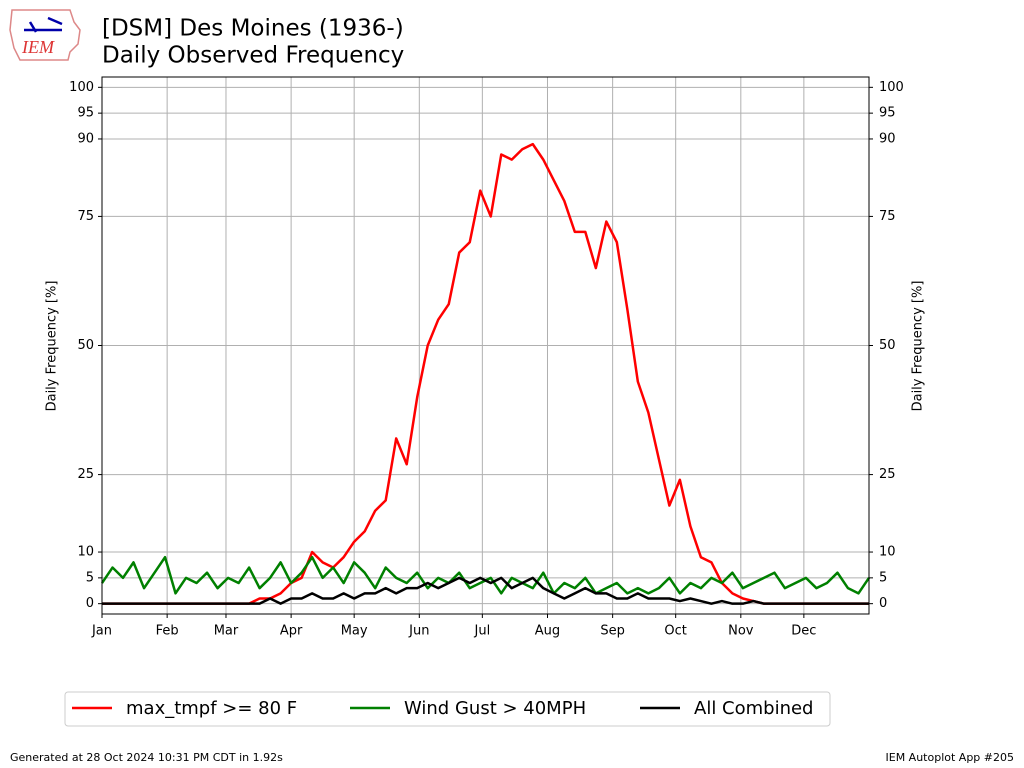 The width and height of the screenshot is (1024, 768). Describe the element at coordinates (418, 631) in the screenshot. I see `x-tick-label: Jun` at that location.